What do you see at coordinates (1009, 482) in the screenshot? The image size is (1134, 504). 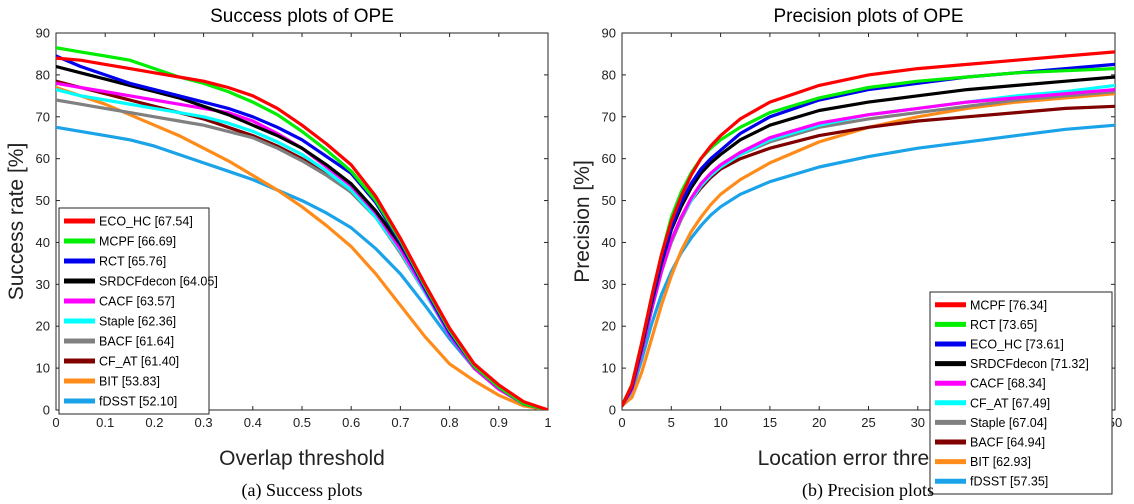 I see `legend-label: fDSST [57.35]` at bounding box center [1009, 482].